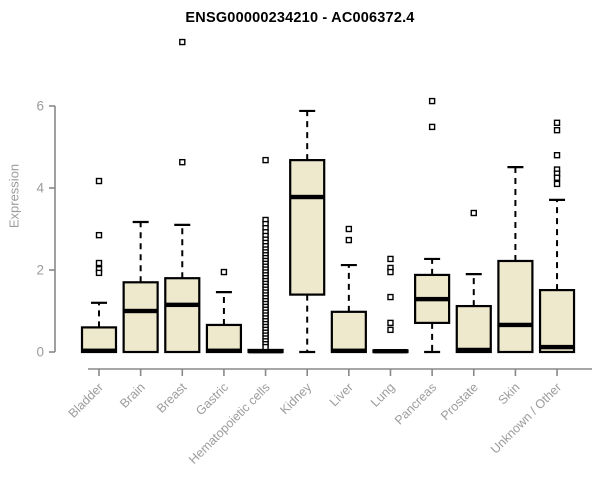 Image resolution: width=600 pixels, height=500 pixels. What do you see at coordinates (300, 18) in the screenshot?
I see `chart-title: ENSG00000234210 - AC006372.4` at bounding box center [300, 18].